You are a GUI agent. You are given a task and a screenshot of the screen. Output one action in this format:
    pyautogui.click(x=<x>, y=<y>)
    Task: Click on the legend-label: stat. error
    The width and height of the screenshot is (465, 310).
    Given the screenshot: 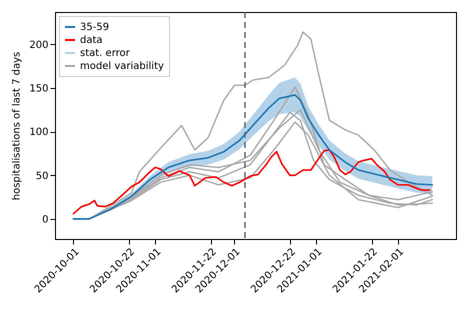 What is the action you would take?
    pyautogui.click(x=105, y=53)
    